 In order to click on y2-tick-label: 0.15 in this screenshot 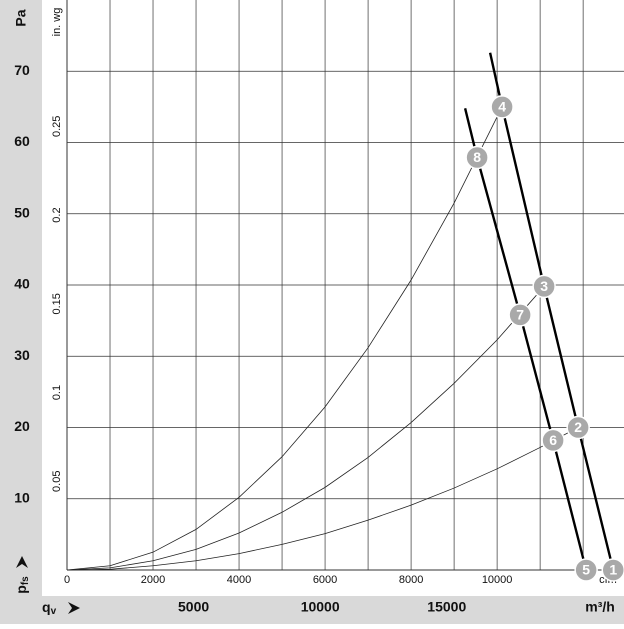, I will do `click(57, 303)`.